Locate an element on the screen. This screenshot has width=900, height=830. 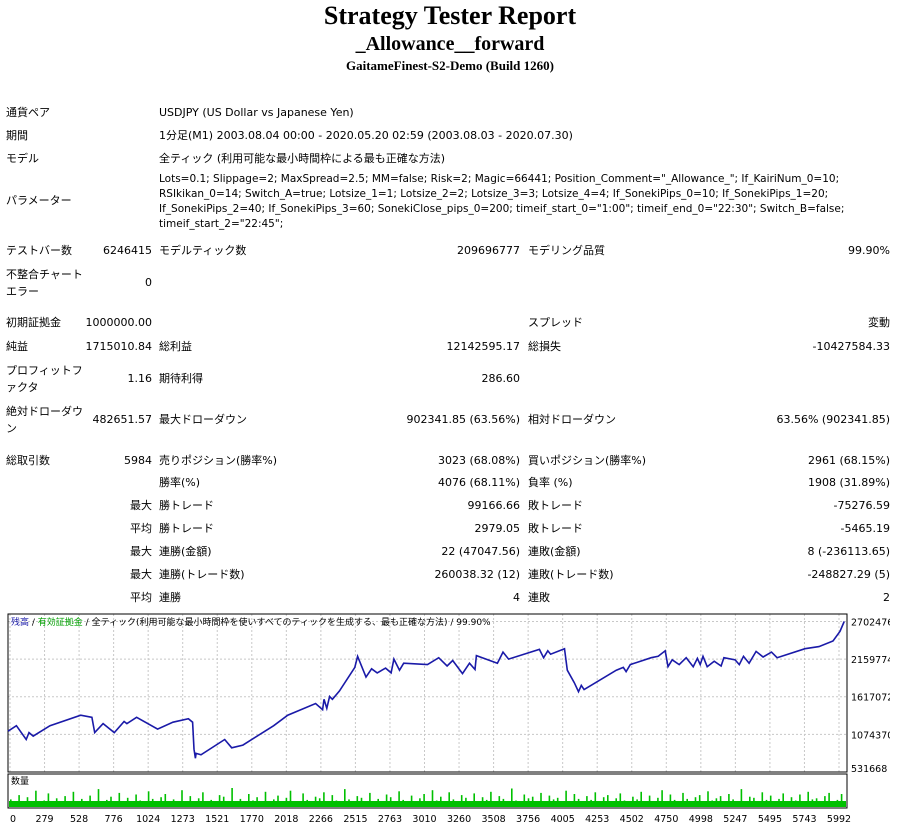
absolute-drawdown-label: 絶対ドローダウン is located at coordinates (44, 420).